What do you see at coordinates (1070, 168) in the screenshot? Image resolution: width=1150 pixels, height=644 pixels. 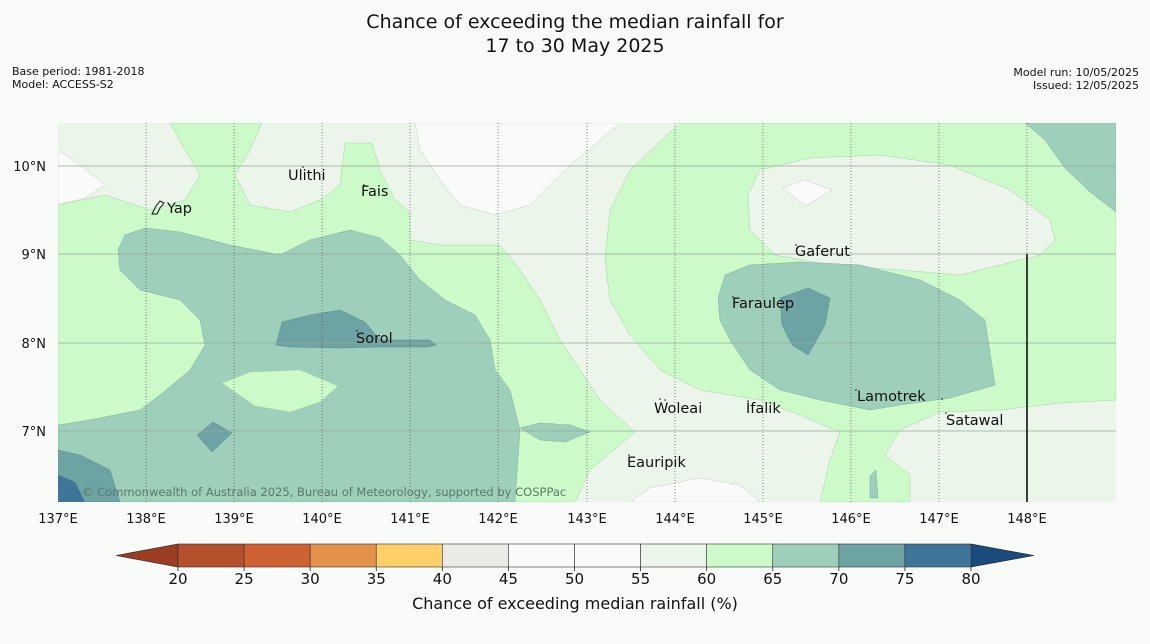 I see `contour-65-70-ne` at bounding box center [1070, 168].